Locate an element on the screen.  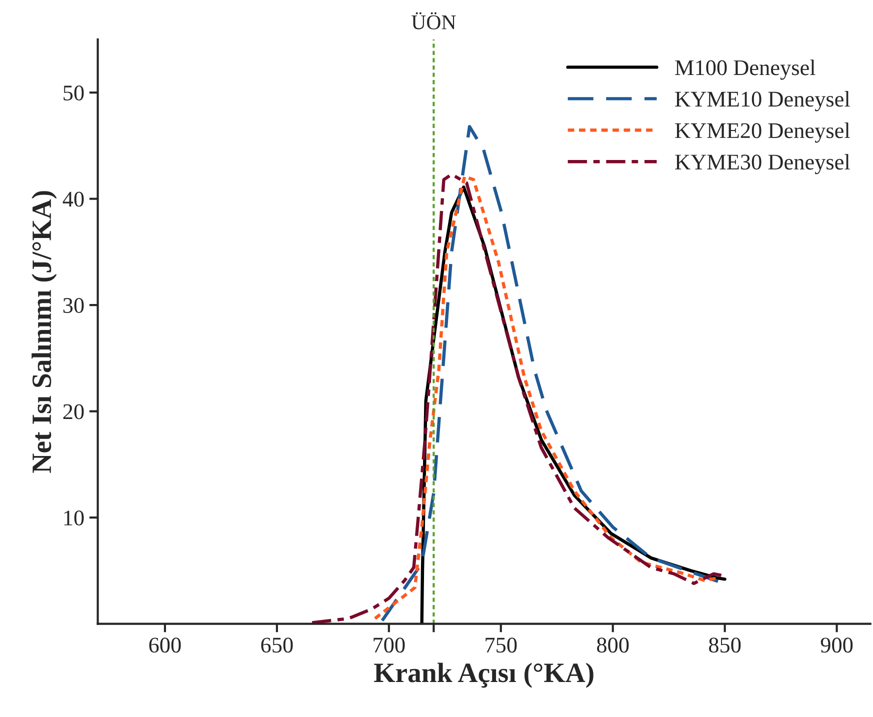
y-tick-label: 20 is located at coordinates (73, 412).